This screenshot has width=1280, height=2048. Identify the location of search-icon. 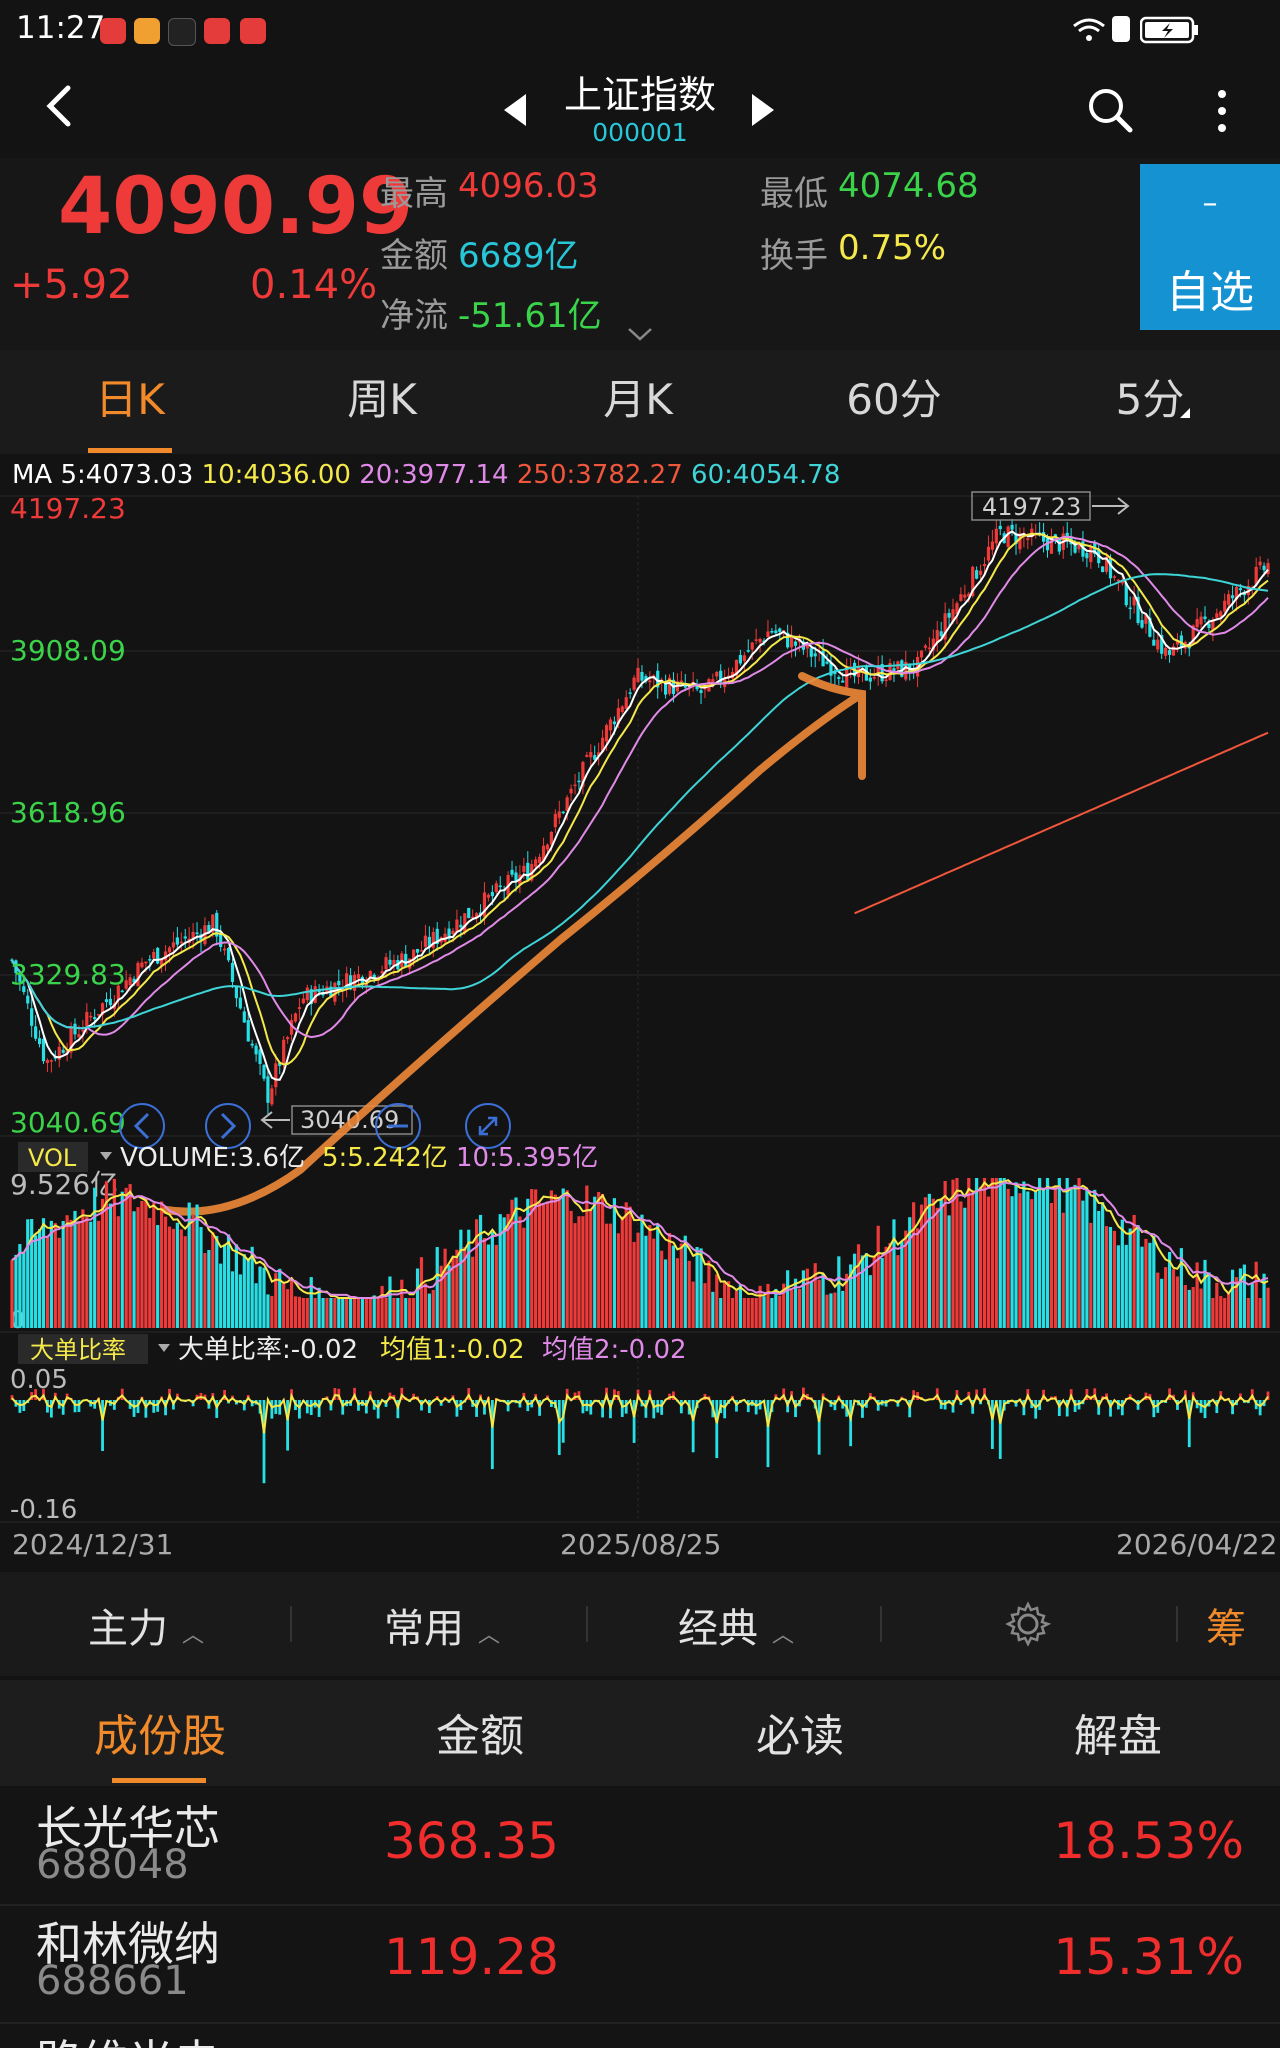
(1111, 111).